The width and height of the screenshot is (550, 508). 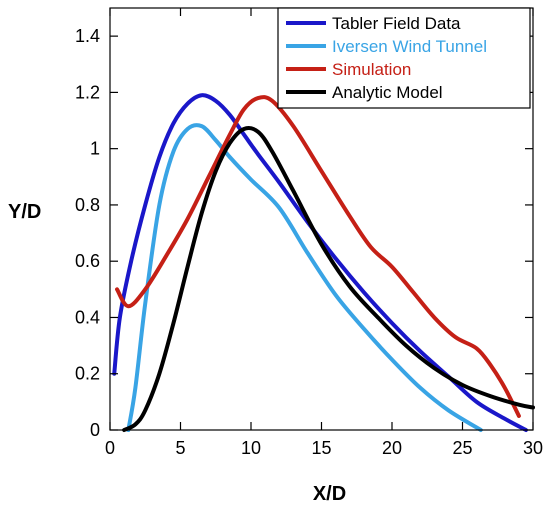 I want to click on y-tick-label: 0.4, so click(x=87, y=317).